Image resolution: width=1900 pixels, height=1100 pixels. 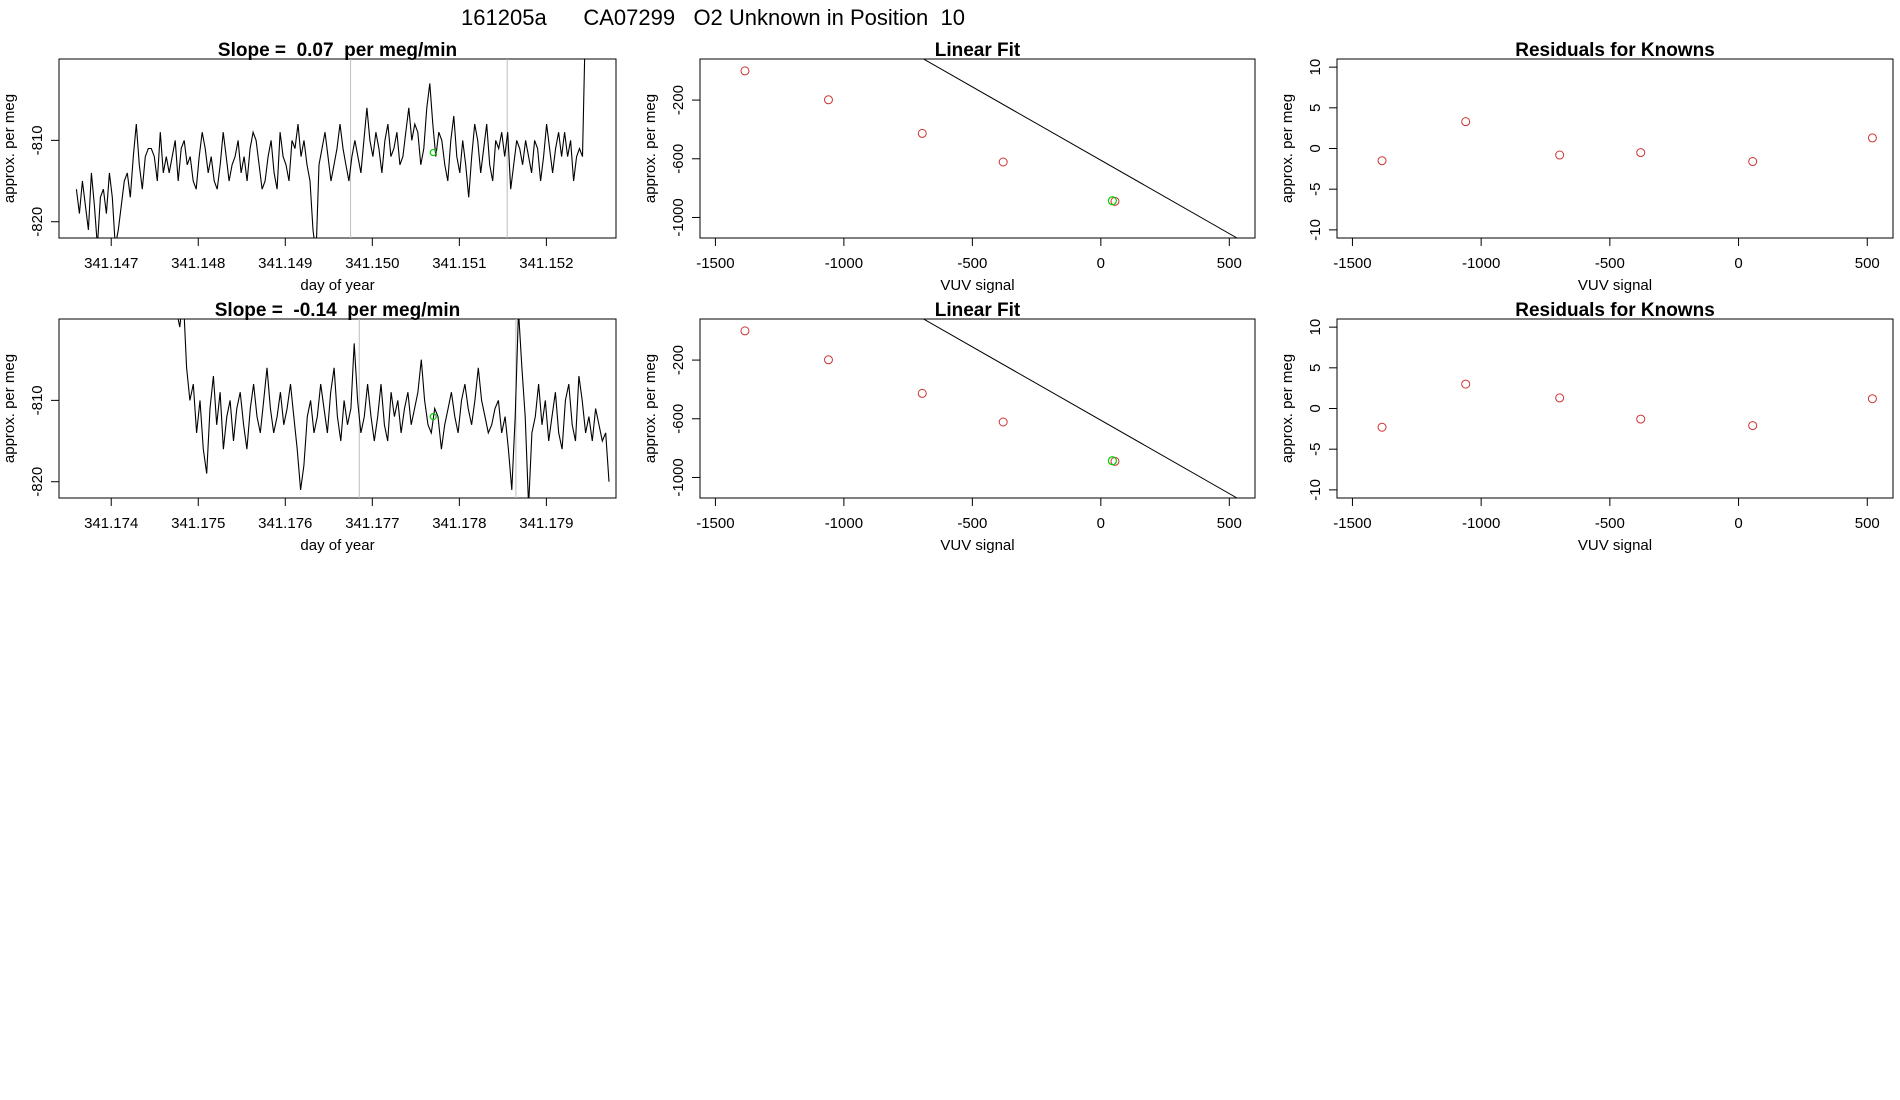 What do you see at coordinates (546, 263) in the screenshot?
I see `x-tick-label: 341.152` at bounding box center [546, 263].